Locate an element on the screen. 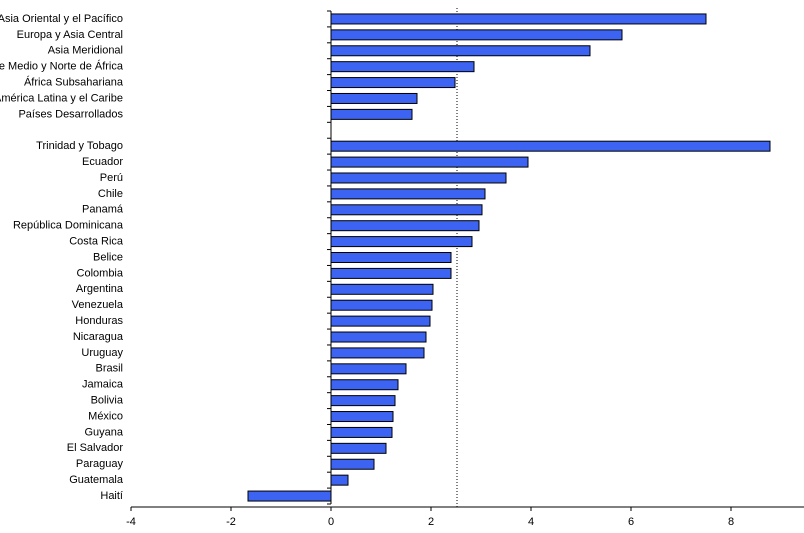 Image resolution: width=804 pixels, height=533 pixels. y-tick-label: Nicaragua is located at coordinates (98, 337).